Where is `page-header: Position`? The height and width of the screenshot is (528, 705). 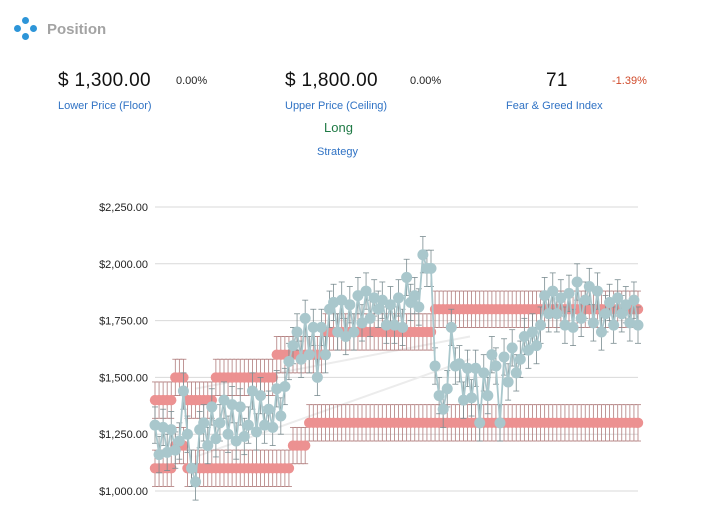
page-header: Position is located at coordinates (60, 29).